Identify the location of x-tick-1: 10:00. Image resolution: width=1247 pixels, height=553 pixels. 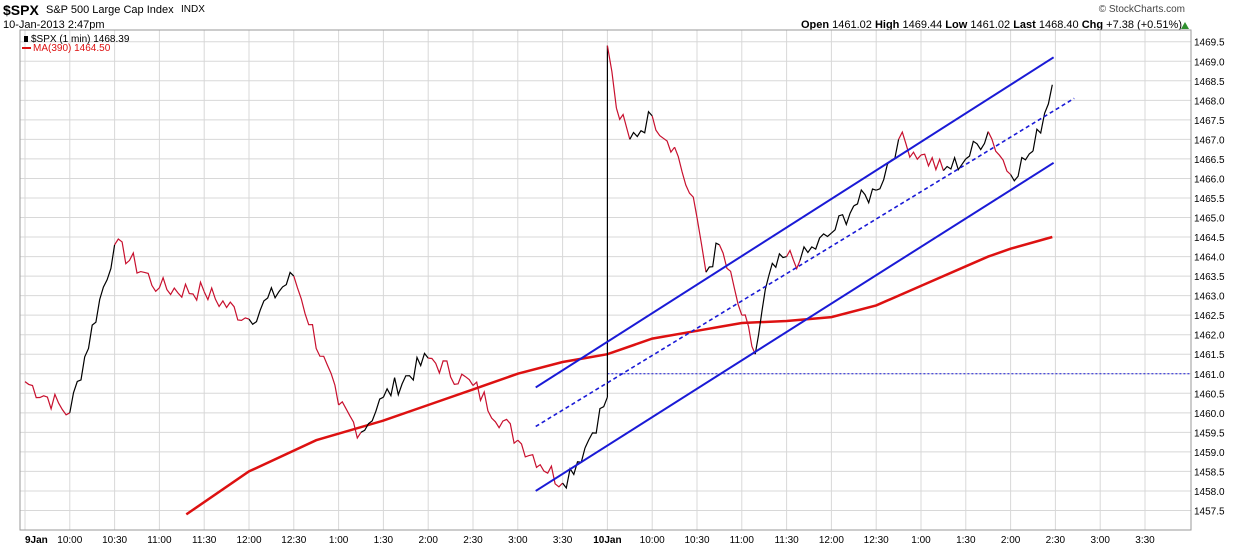
(69, 540).